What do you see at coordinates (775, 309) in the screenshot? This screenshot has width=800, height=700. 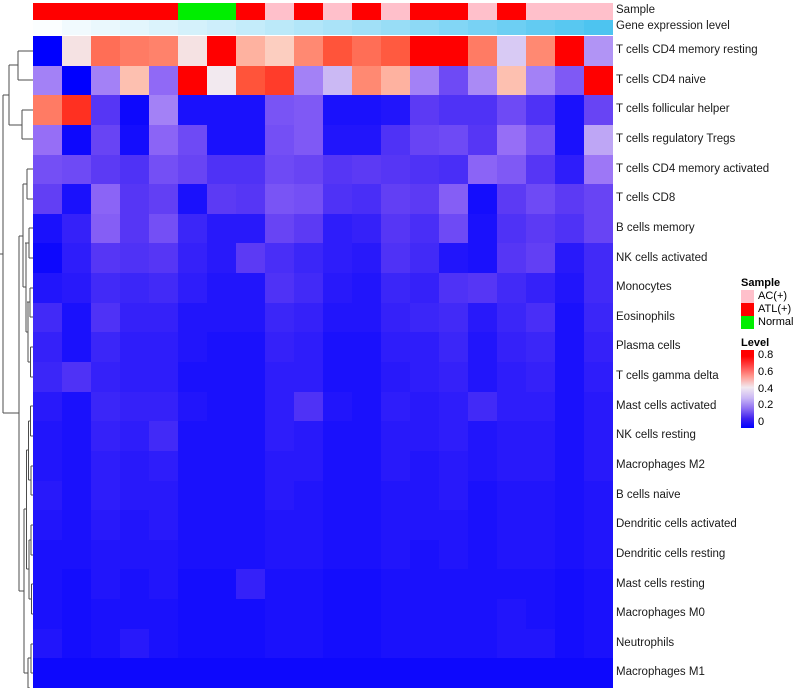 I see `legend-item-label: ATL(+)` at bounding box center [775, 309].